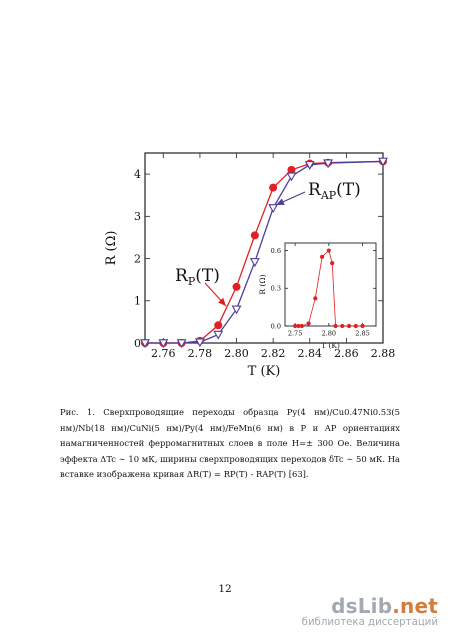  Describe the element at coordinates (197, 277) in the screenshot. I see `series-label-rp: RP(T)` at that location.